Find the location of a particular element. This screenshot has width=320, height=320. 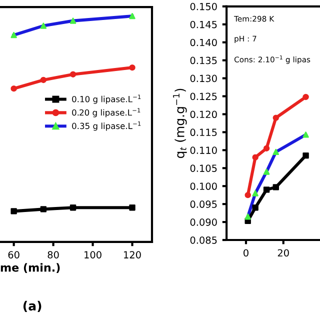

x-tick-label: 20 is located at coordinates (283, 253).